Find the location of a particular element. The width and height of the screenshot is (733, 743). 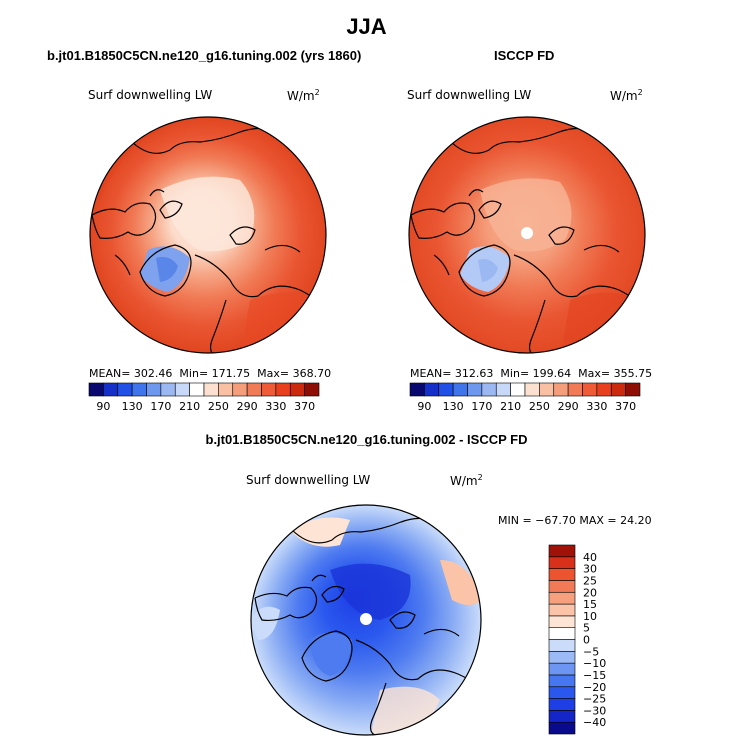

map-obs-greenland-core is located at coordinates (488, 270).